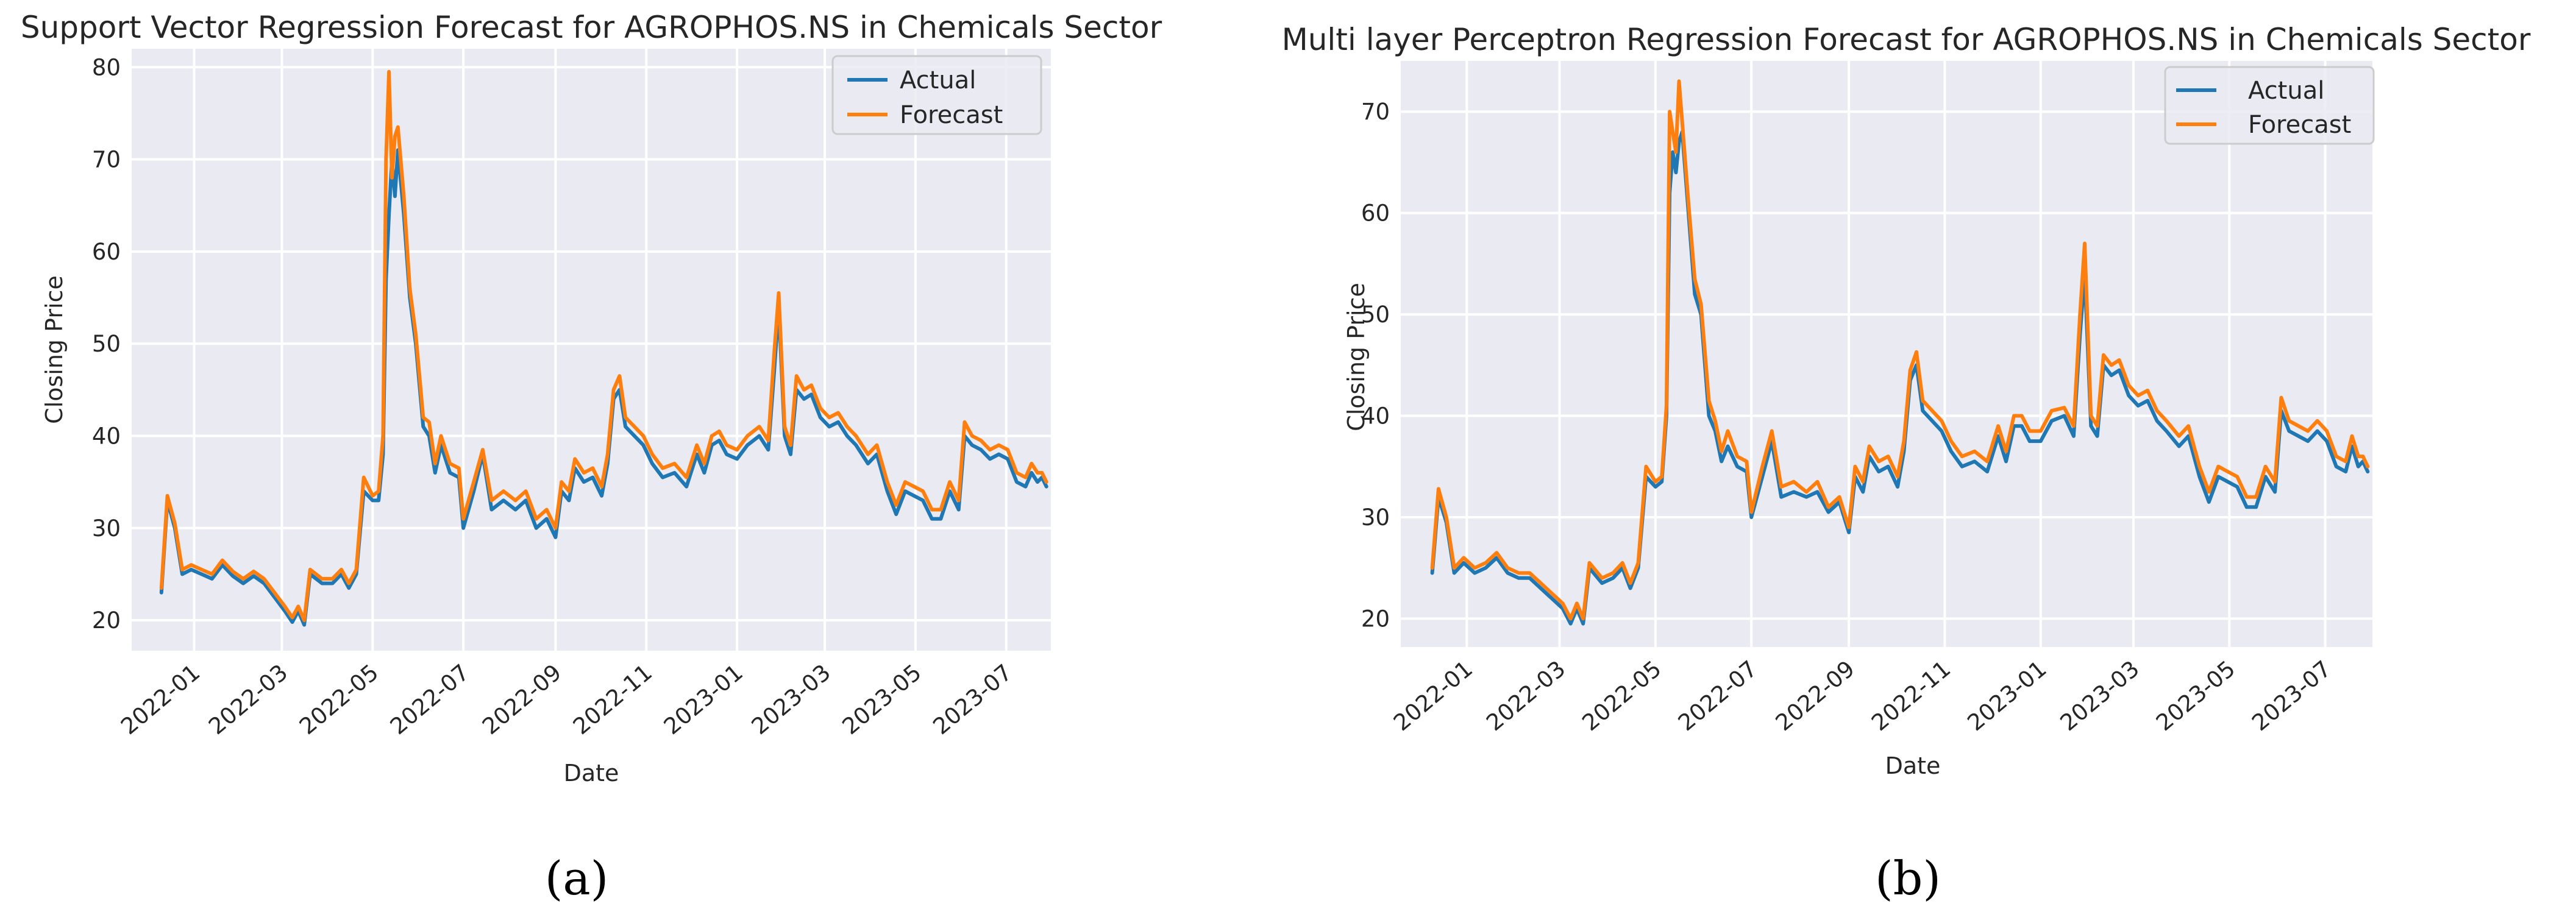 Image resolution: width=2576 pixels, height=923 pixels. Describe the element at coordinates (106, 67) in the screenshot. I see `y-tick-label-a: 80` at that location.